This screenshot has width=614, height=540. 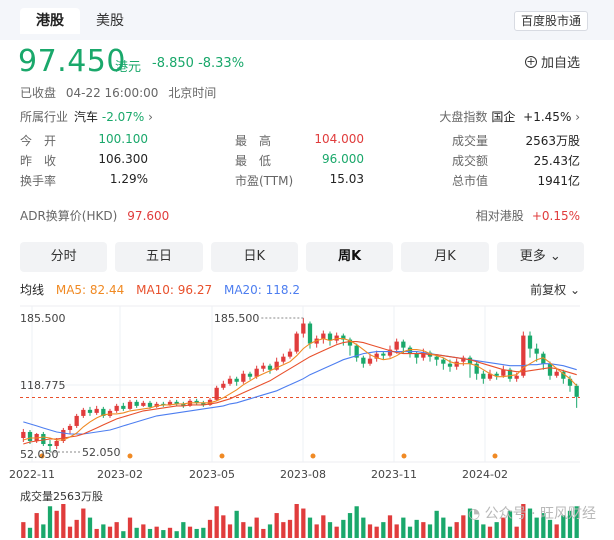 What do you see at coordinates (300, 393) in the screenshot?
I see `ma20-line` at bounding box center [300, 393].